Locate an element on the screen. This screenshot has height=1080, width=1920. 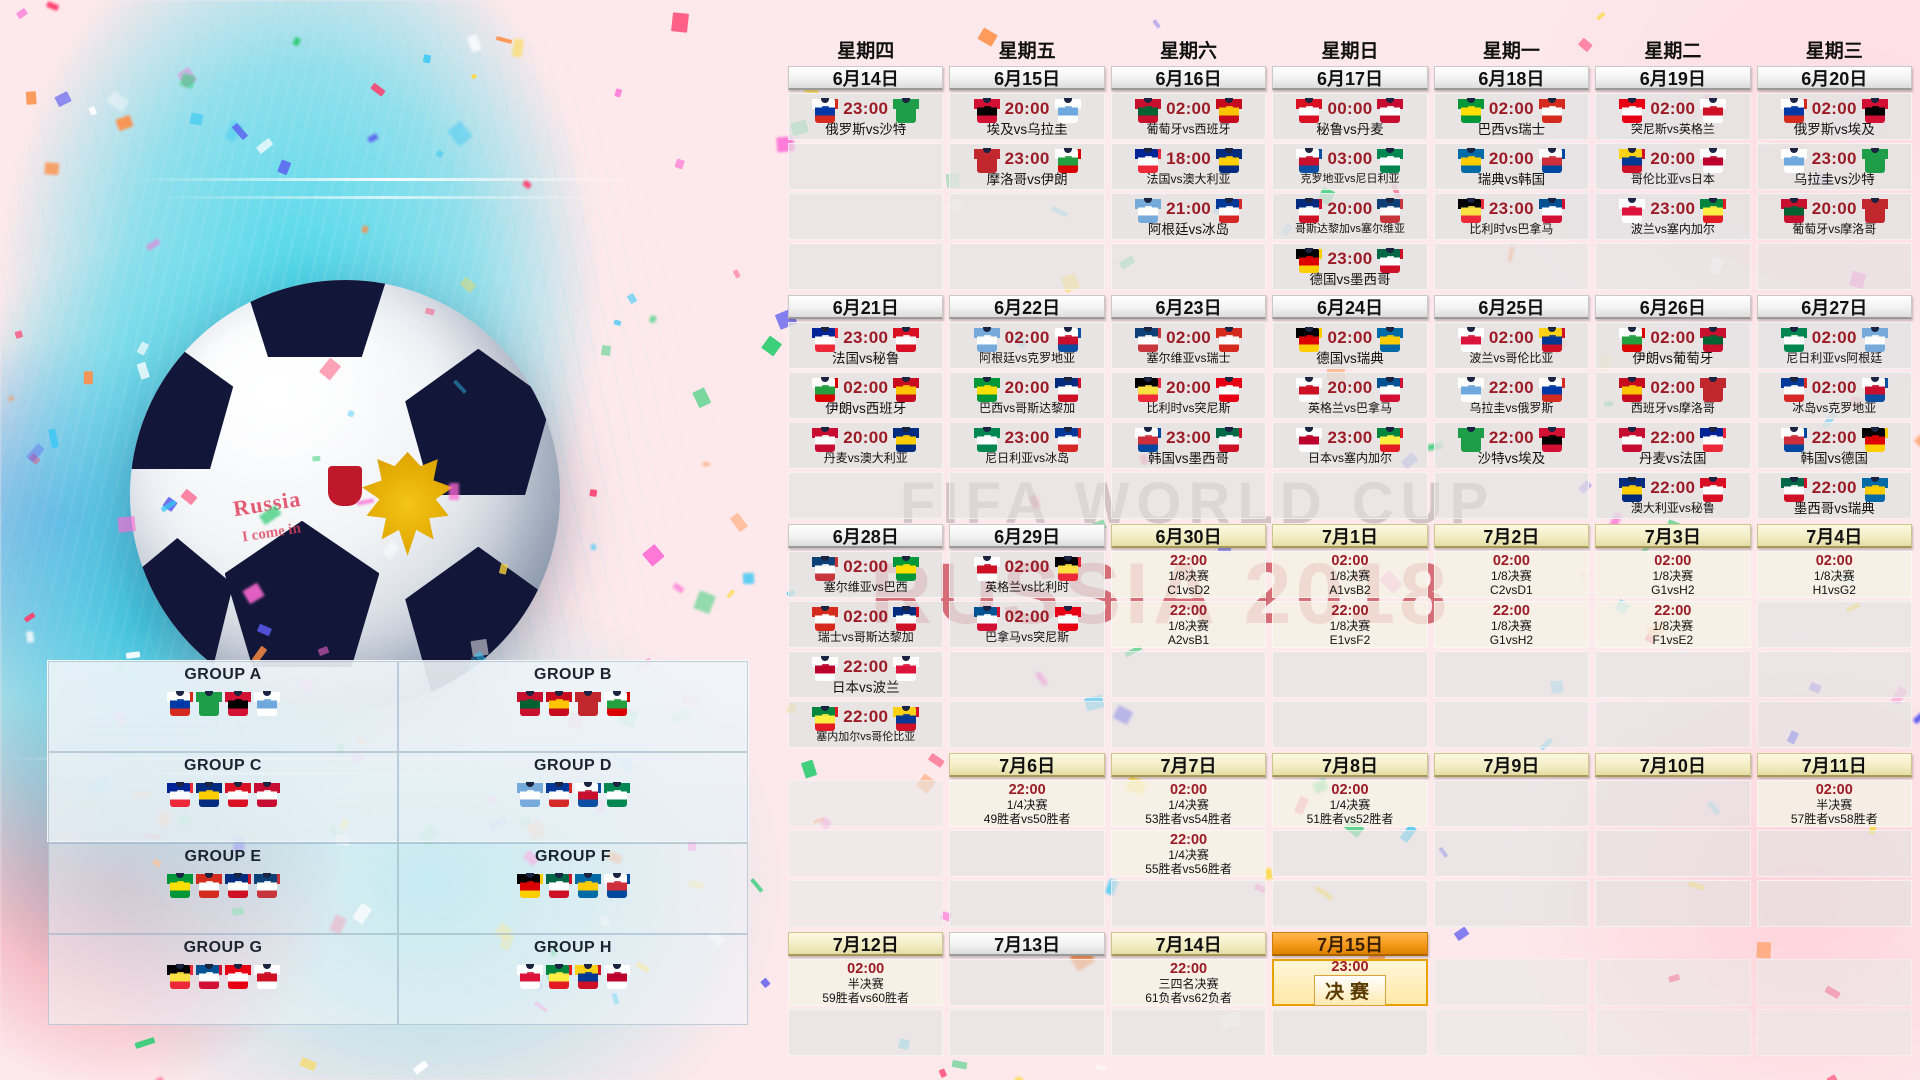
match-cell: 23:00 俄罗斯vs沙特 is located at coordinates (866, 116).